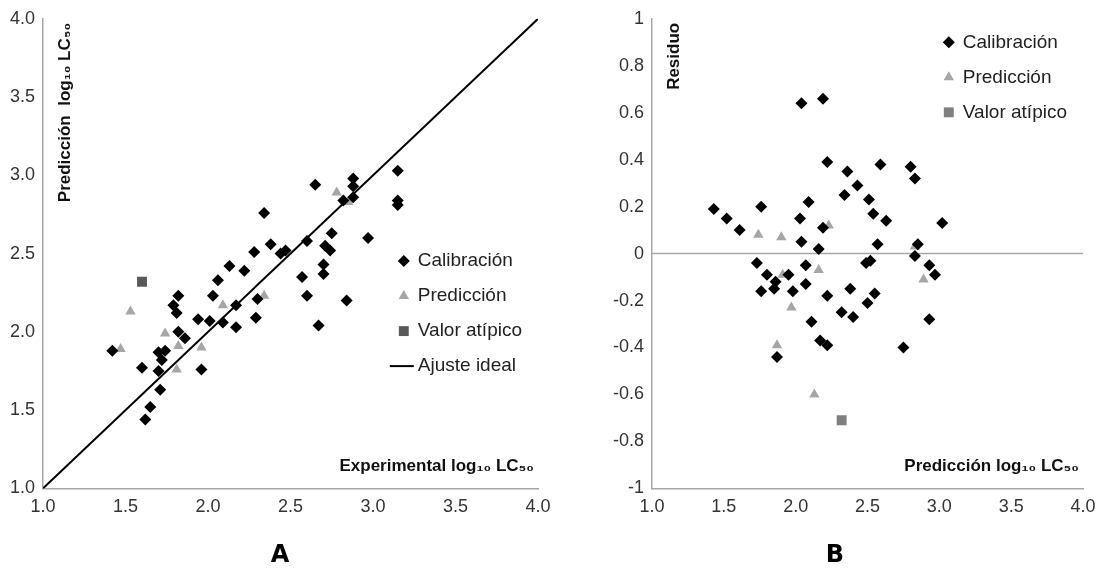  What do you see at coordinates (628, 346) in the screenshot?
I see `y-tick-label: -0.4` at bounding box center [628, 346].